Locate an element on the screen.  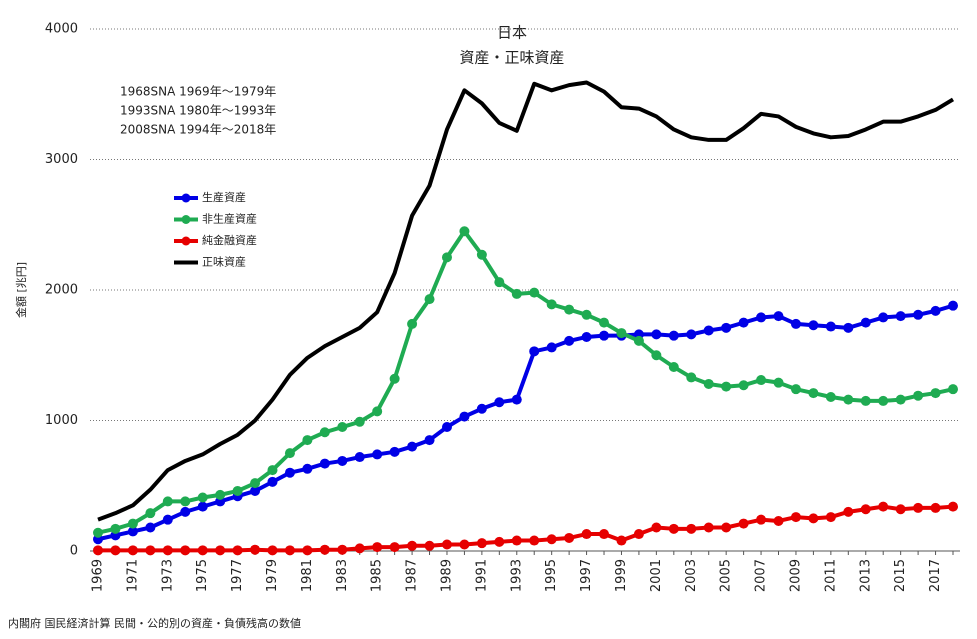
x-tick-label: 2003 is located at coordinates (691, 575).